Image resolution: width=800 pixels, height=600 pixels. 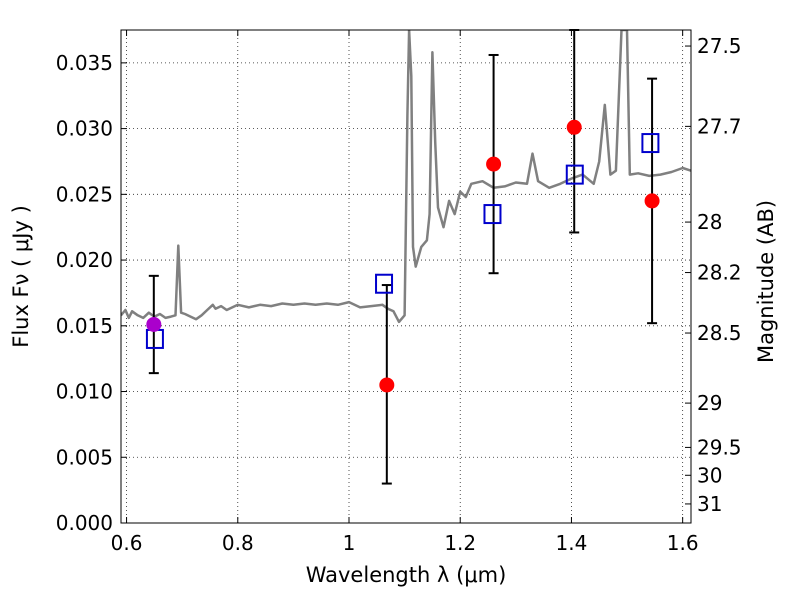 What do you see at coordinates (719, 273) in the screenshot?
I see `right-tick-label: 28.2` at bounding box center [719, 273].